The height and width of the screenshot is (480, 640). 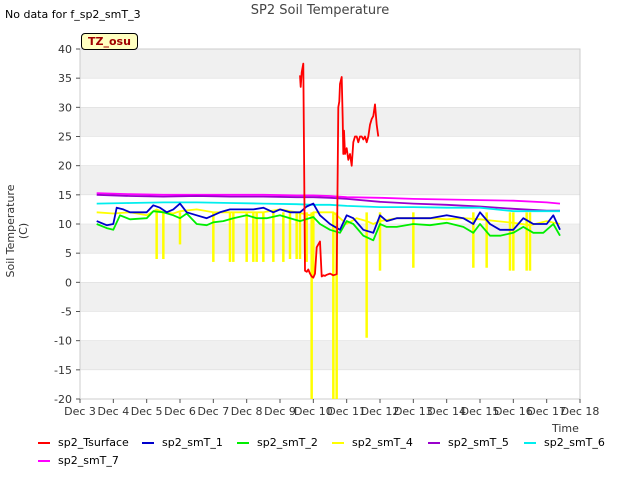 What do you see at coordinates (180, 411) in the screenshot?
I see `x-tick-label: Dec 6` at bounding box center [180, 411].